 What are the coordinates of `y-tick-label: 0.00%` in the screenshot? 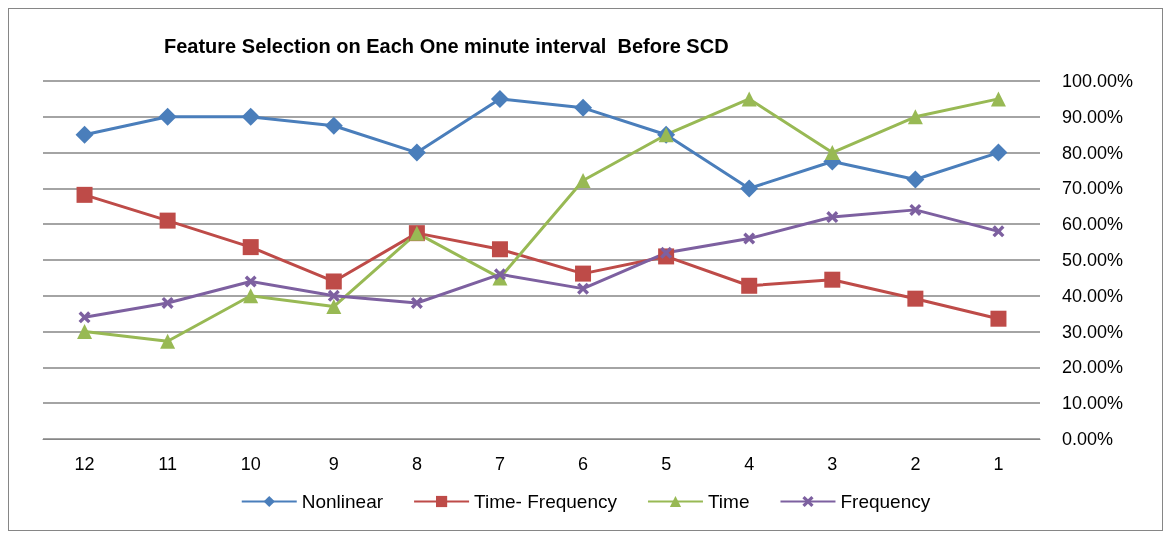 It's located at (1088, 439).